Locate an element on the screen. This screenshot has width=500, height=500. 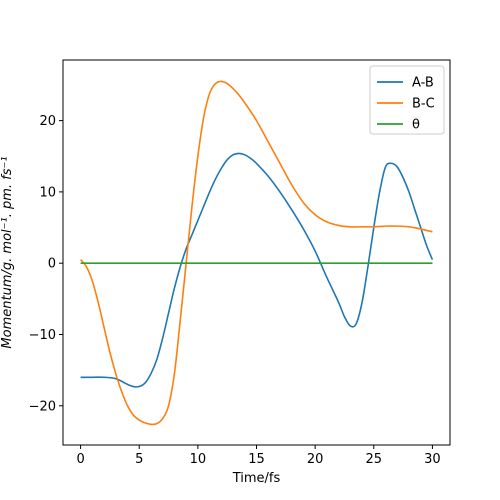
x-tick-label: 30 is located at coordinates (432, 459).